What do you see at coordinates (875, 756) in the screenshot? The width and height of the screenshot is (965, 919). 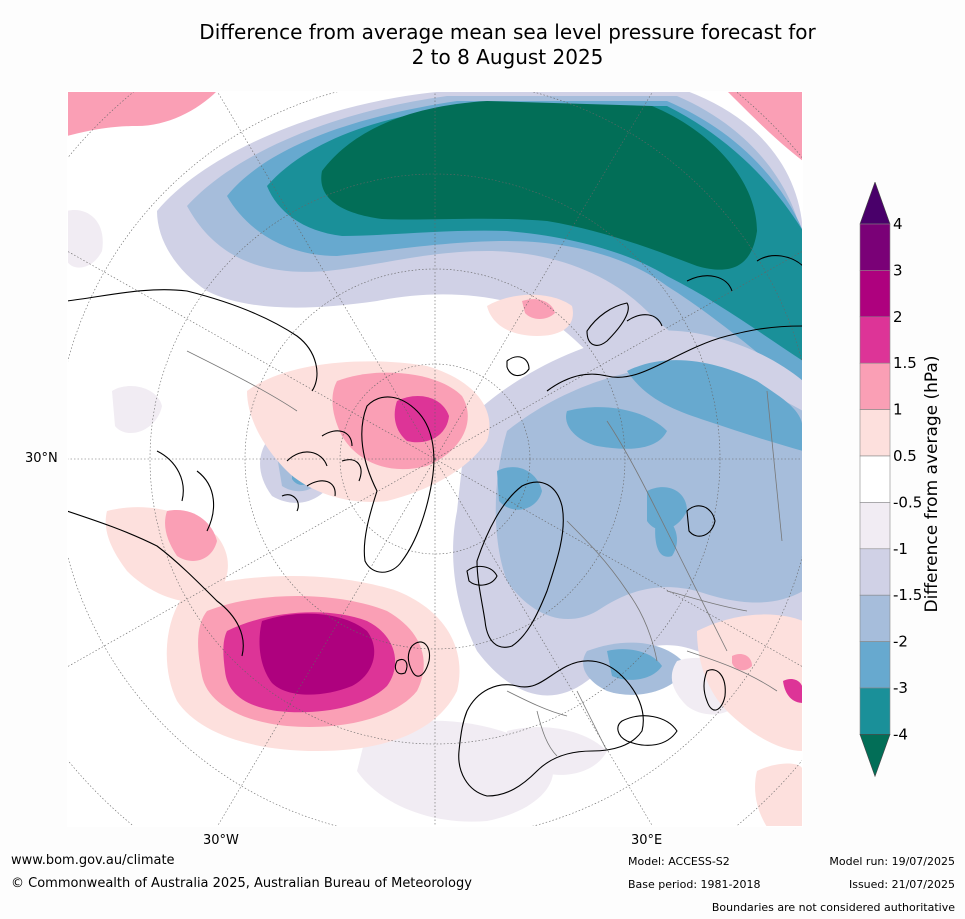 I see `colorbar-bottom-arrow` at bounding box center [875, 756].